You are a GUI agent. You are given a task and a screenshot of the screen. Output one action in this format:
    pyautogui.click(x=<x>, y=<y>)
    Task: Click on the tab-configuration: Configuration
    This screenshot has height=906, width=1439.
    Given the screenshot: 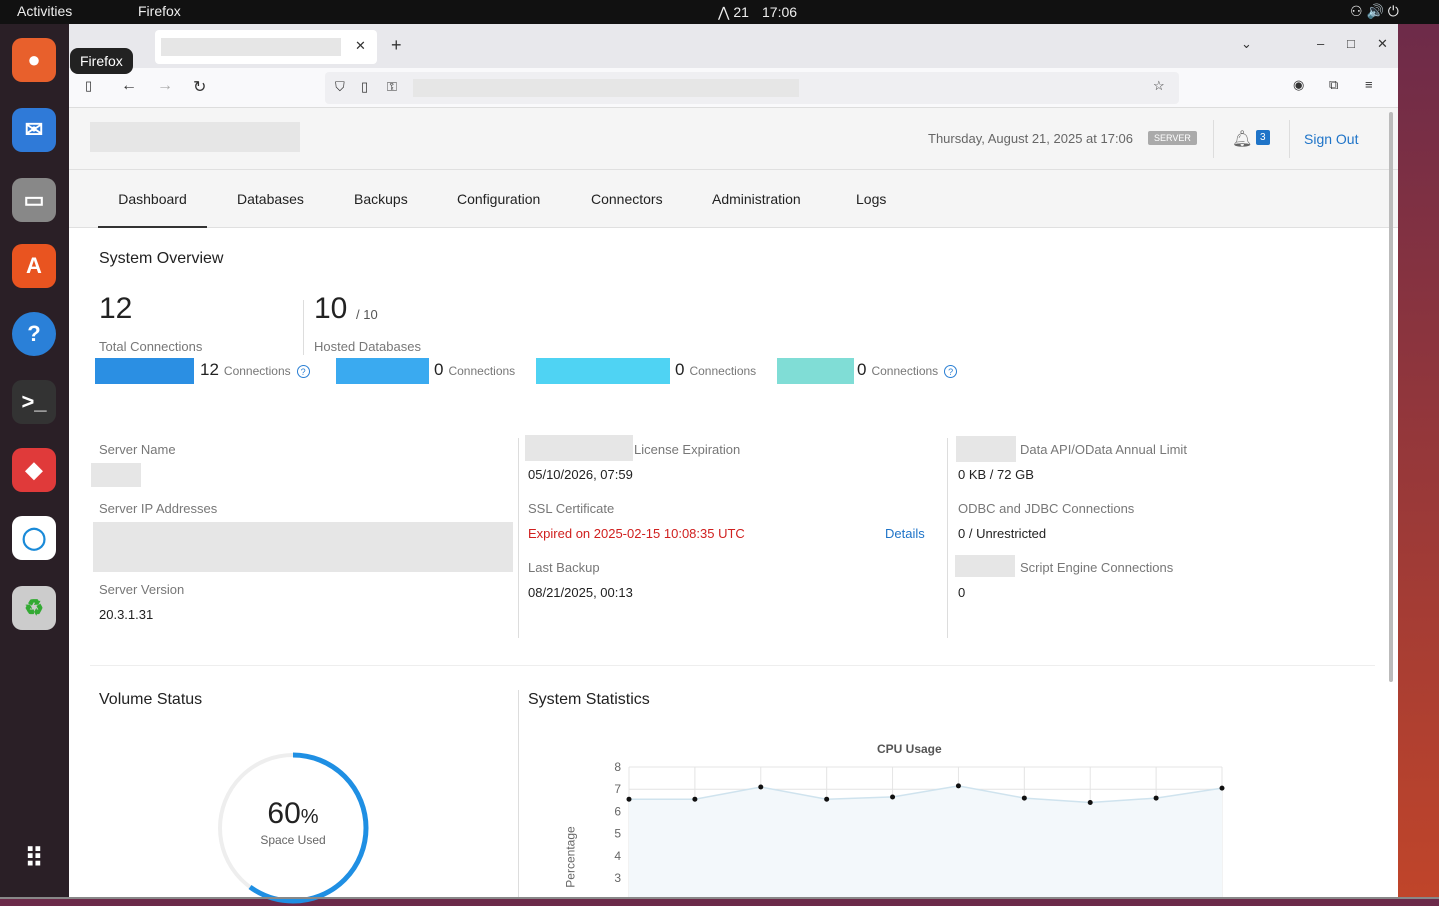 What is the action you would take?
    pyautogui.click(x=499, y=199)
    